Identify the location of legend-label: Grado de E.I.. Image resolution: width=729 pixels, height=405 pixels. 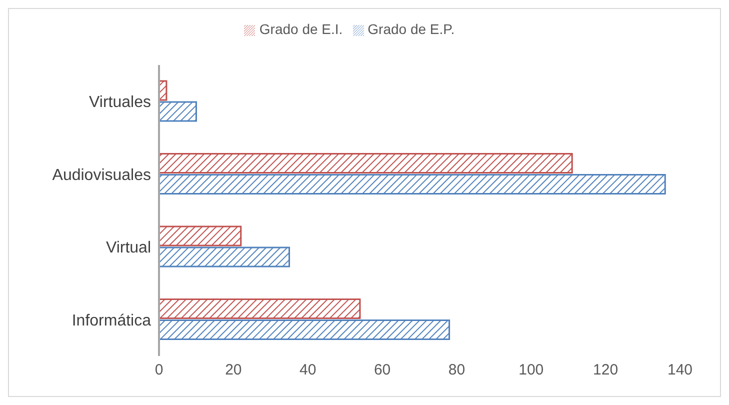
(301, 29).